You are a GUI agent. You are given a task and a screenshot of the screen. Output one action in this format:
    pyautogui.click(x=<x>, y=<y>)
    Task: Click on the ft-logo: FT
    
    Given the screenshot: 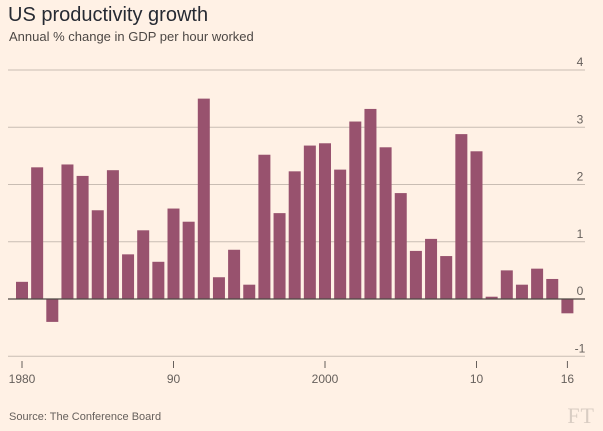 What is the action you would take?
    pyautogui.click(x=581, y=415)
    